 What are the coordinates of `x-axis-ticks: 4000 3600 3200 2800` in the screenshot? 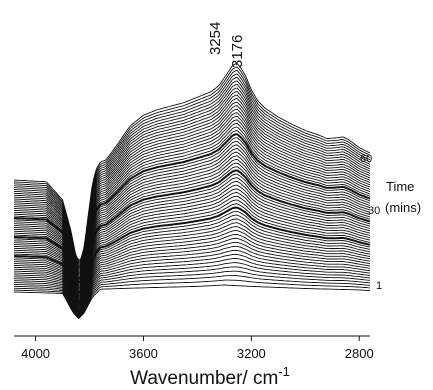 It's located at (197, 348).